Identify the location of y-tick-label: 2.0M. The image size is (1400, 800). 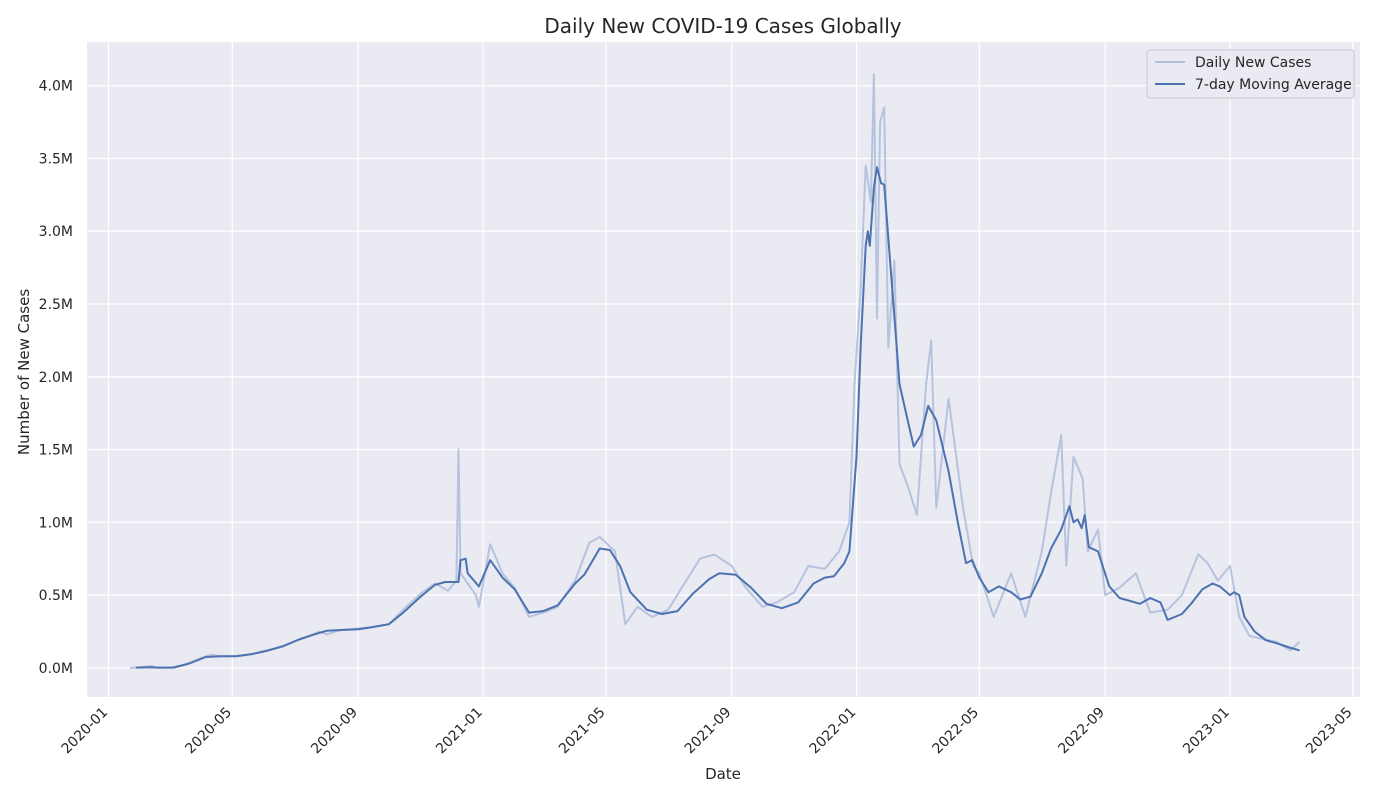
(56, 378).